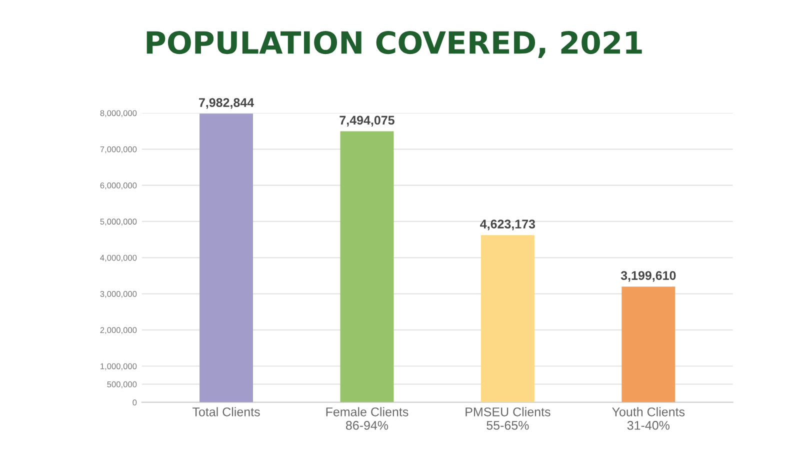 The image size is (788, 452). Describe the element at coordinates (508, 225) in the screenshot. I see `data-label: 4,623,173` at that location.